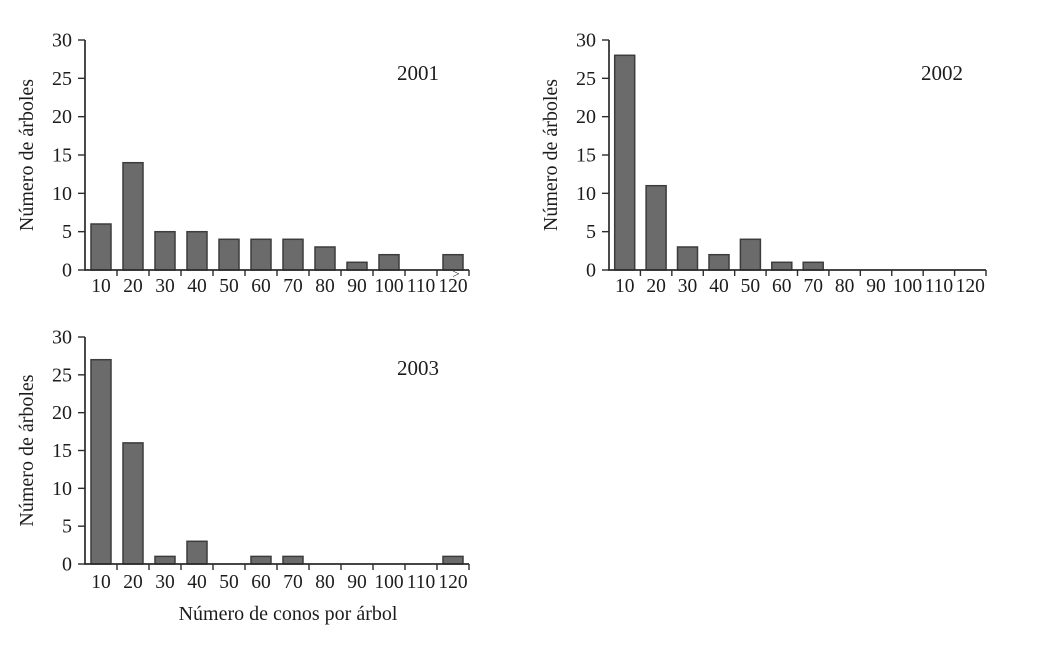  I want to click on greater-than-annotation: >, so click(455, 273).